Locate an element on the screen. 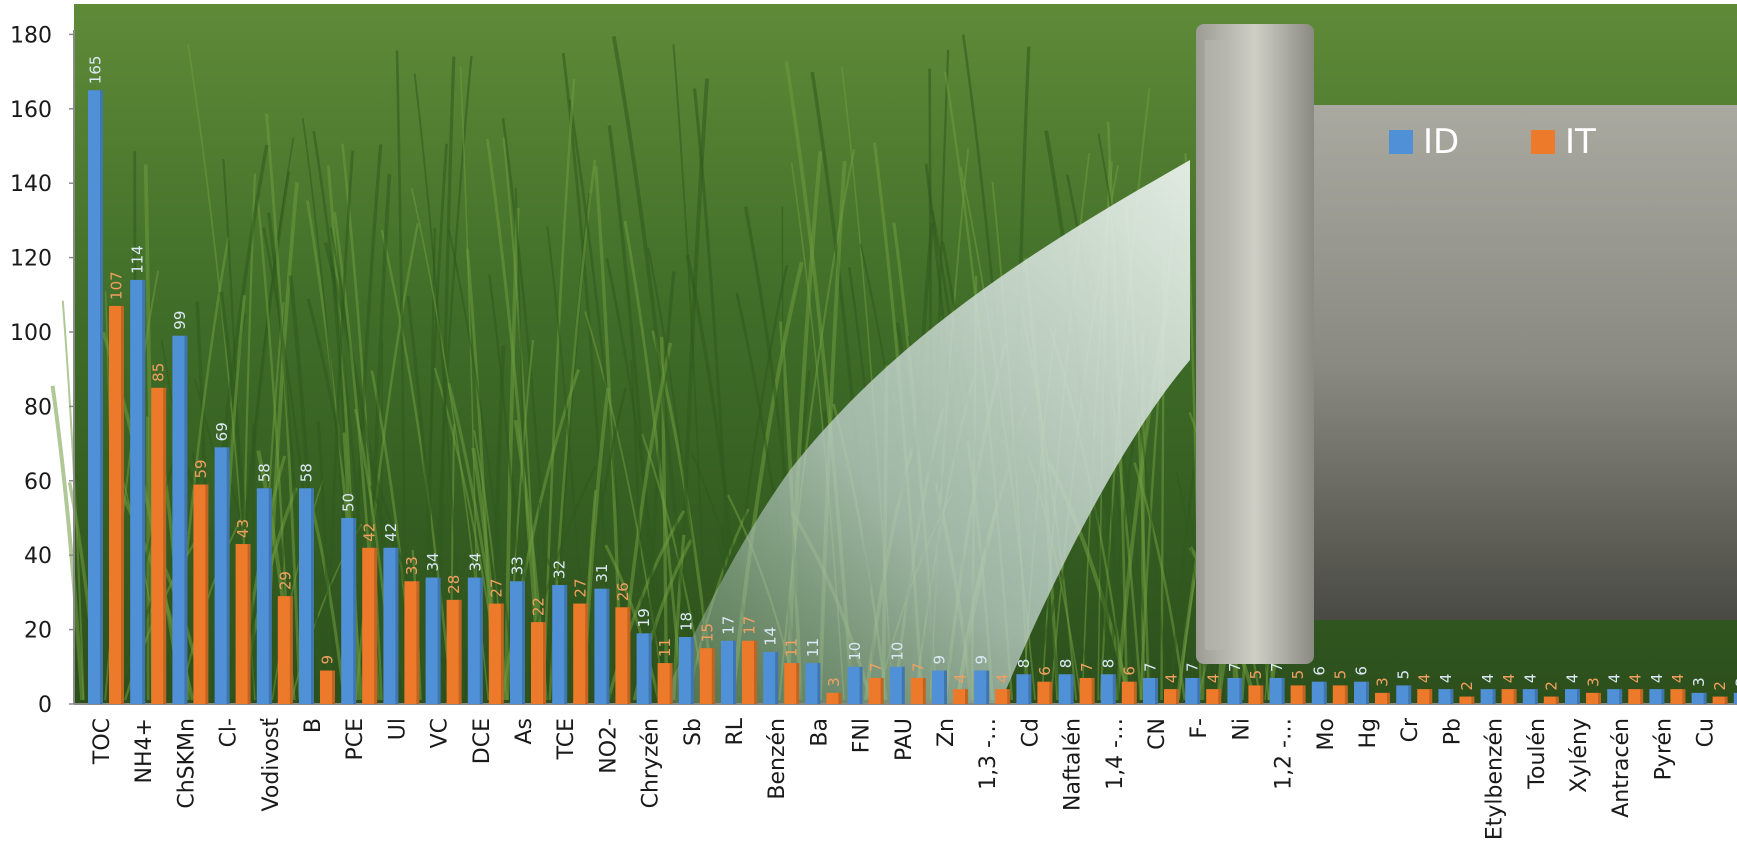  x-tick-label-26: F- is located at coordinates (1199, 728).